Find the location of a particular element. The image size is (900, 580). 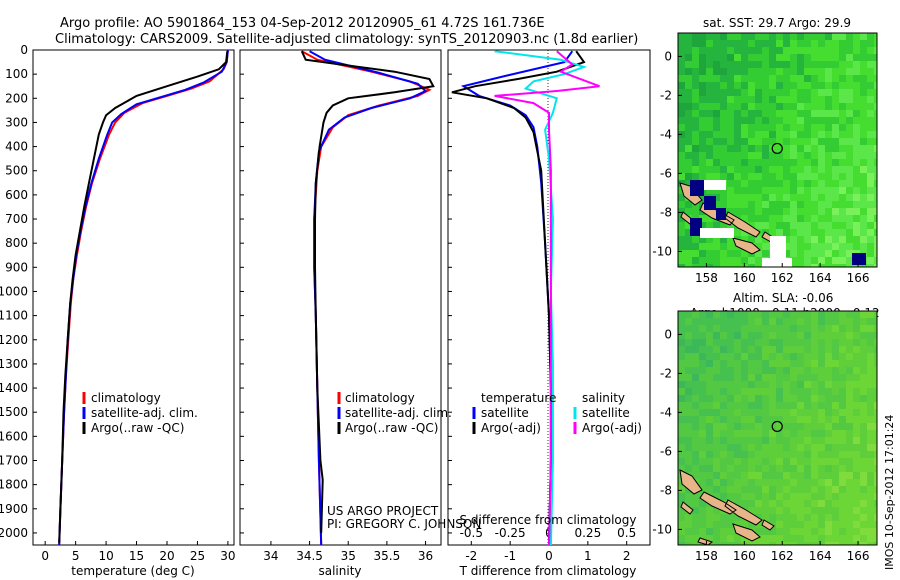

temperature-tick-labels: 0 5 10 15 20 25 30 is located at coordinates (138, 552).